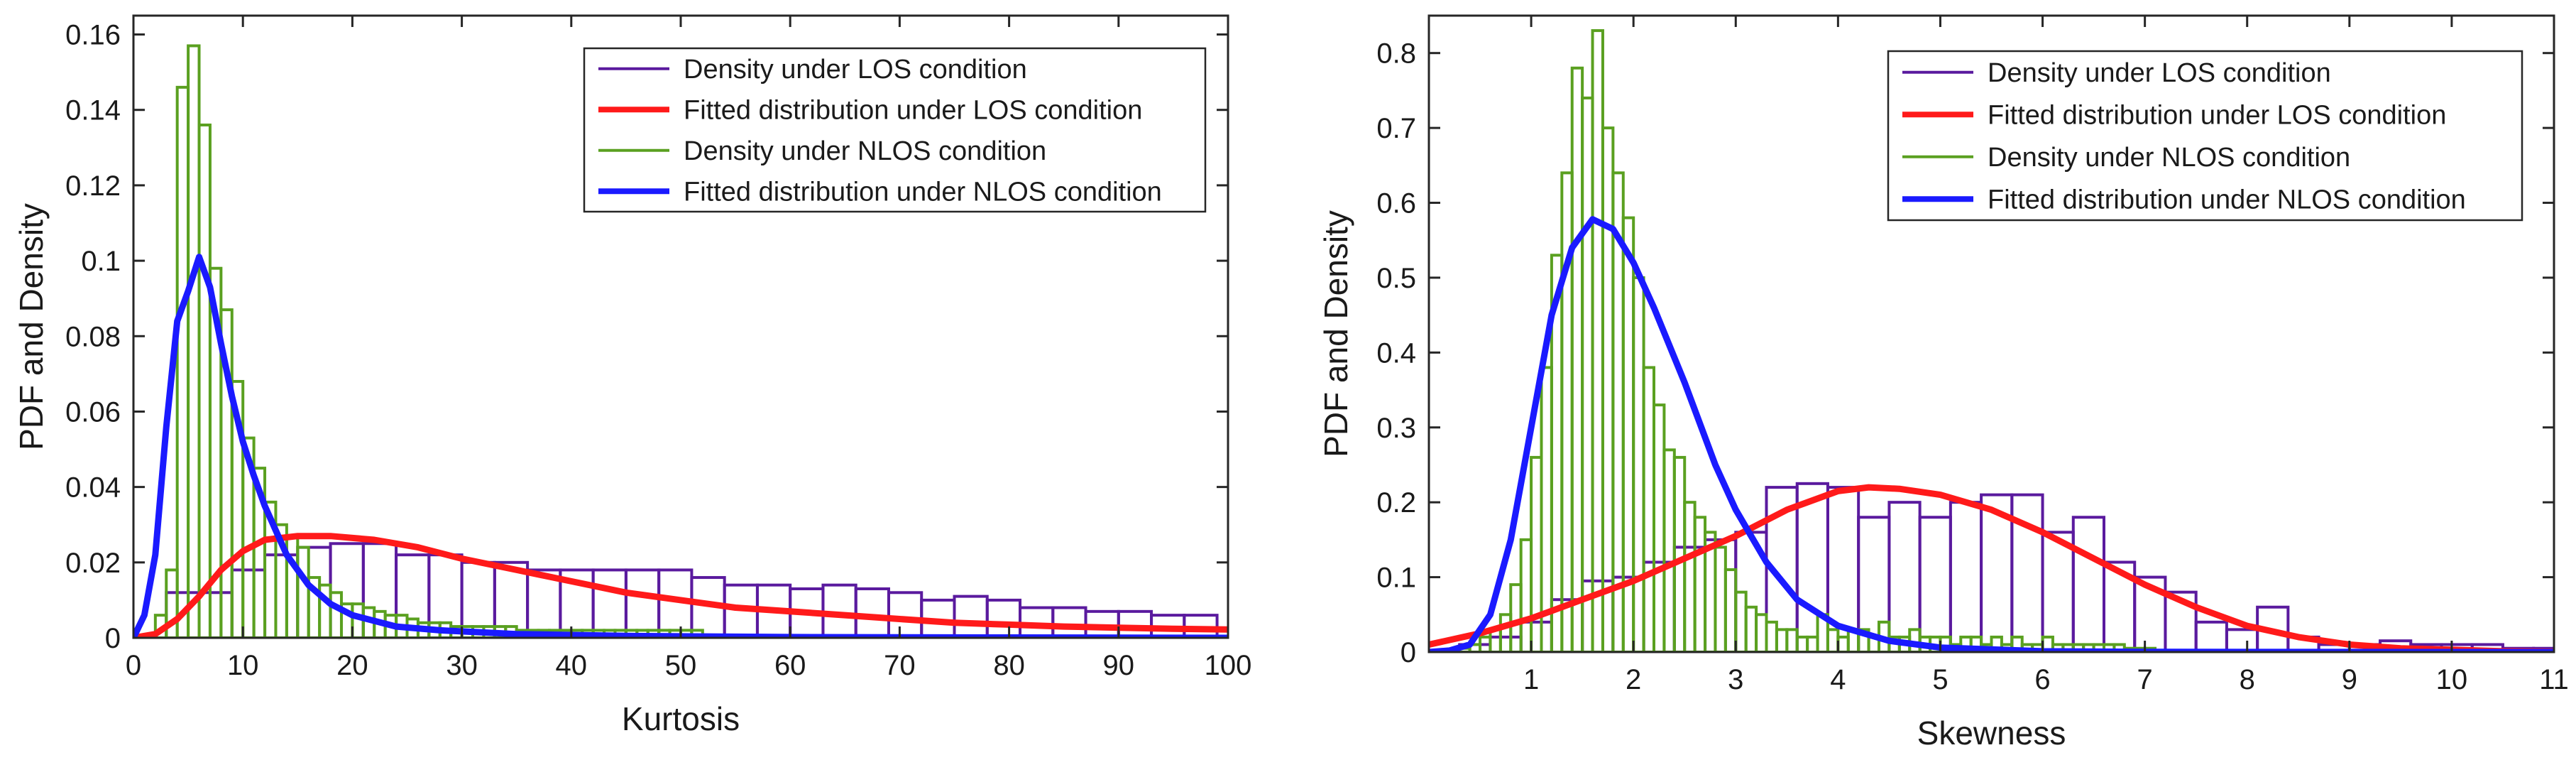  What do you see at coordinates (2042, 679) in the screenshot?
I see `x-tick-label: 6` at bounding box center [2042, 679].